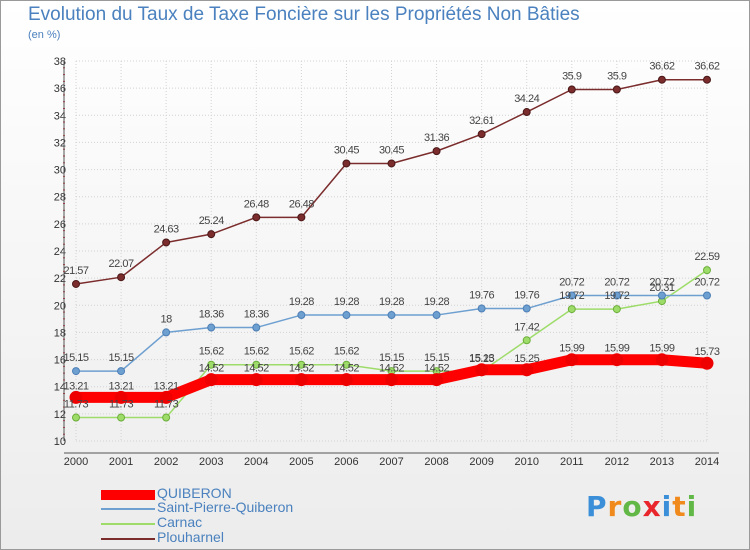  I want to click on x-tick-label: 2001, so click(121, 462).